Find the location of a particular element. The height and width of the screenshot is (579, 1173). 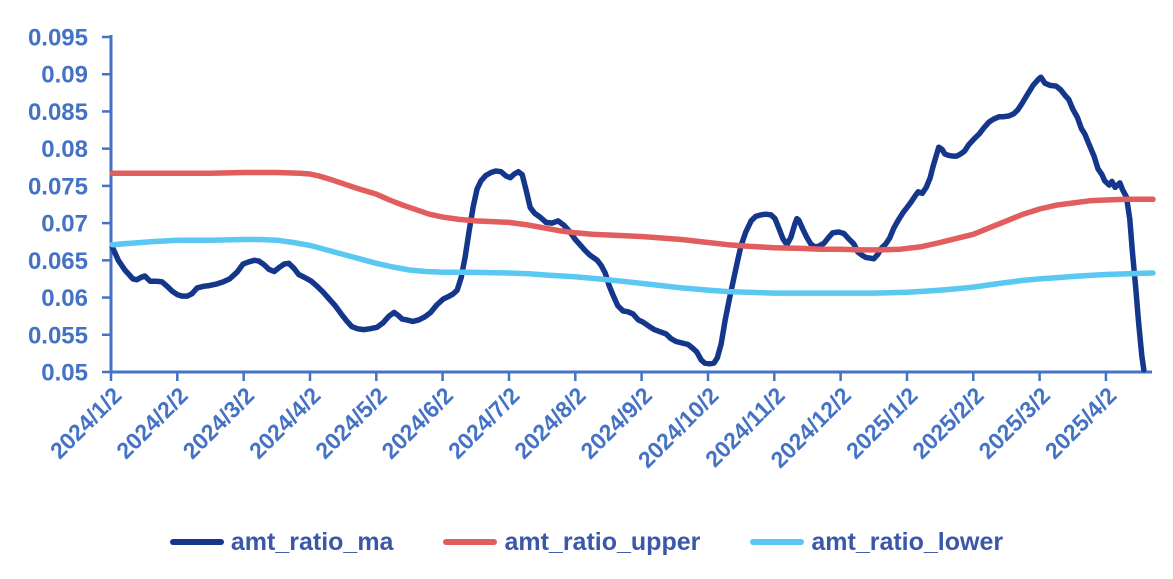

series-line-amt_ratio_lower is located at coordinates (632, 266).